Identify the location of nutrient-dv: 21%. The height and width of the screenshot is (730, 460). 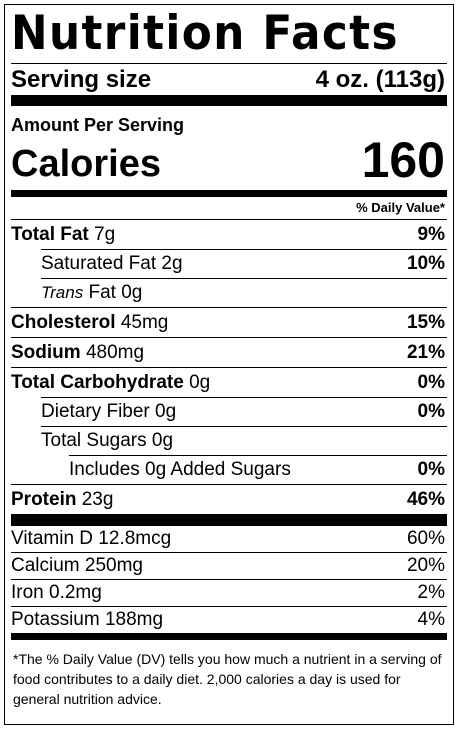
(425, 352).